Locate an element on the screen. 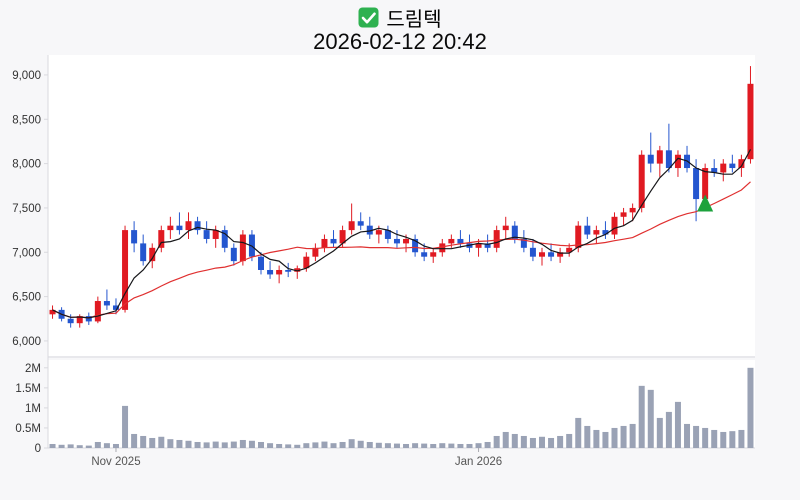  chart-timestamp: 2026-02-12 20:42 is located at coordinates (400, 41).